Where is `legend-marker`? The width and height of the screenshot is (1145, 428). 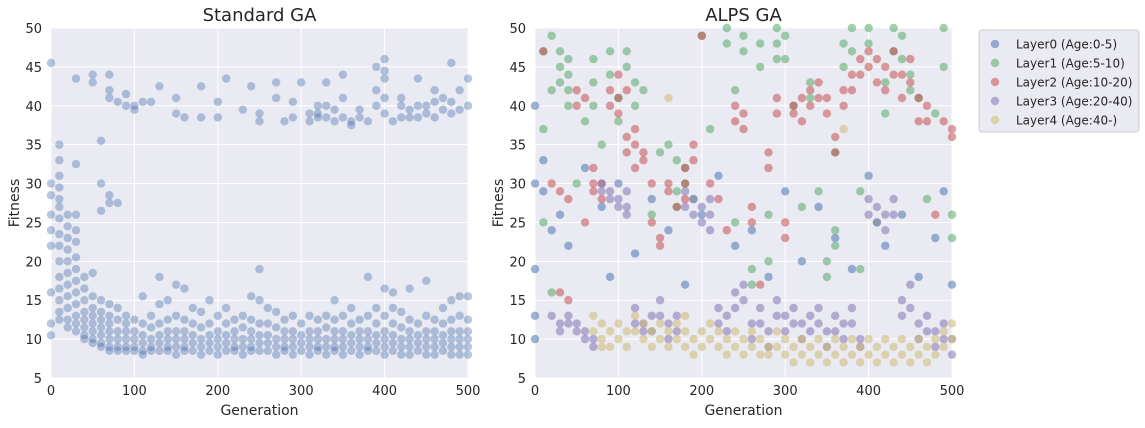
legend-marker is located at coordinates (995, 82).